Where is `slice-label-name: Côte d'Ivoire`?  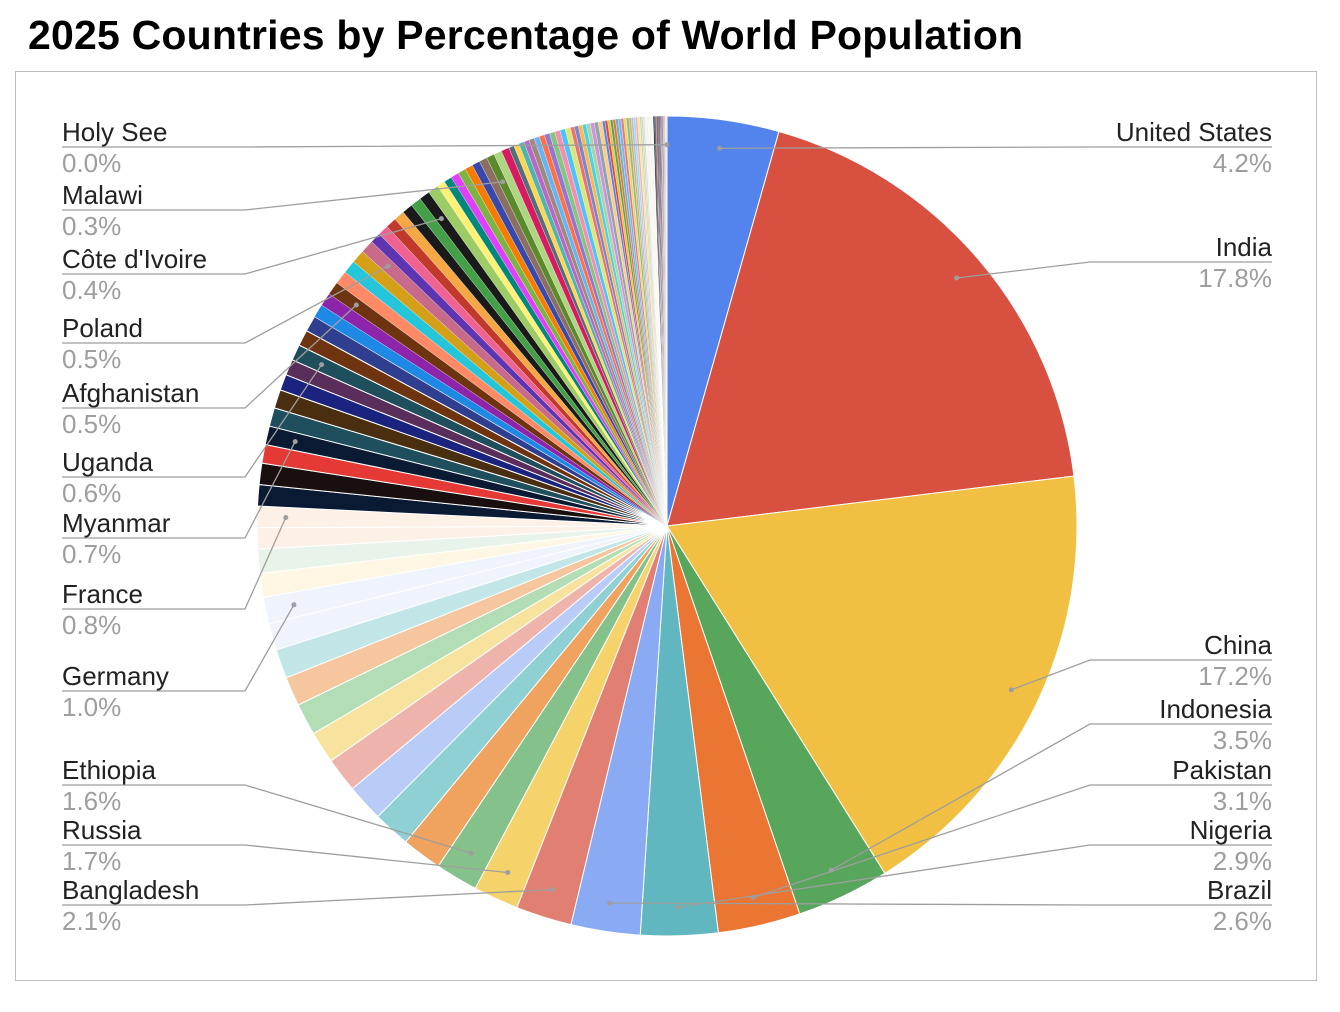
slice-label-name: Côte d'Ivoire is located at coordinates (134, 259).